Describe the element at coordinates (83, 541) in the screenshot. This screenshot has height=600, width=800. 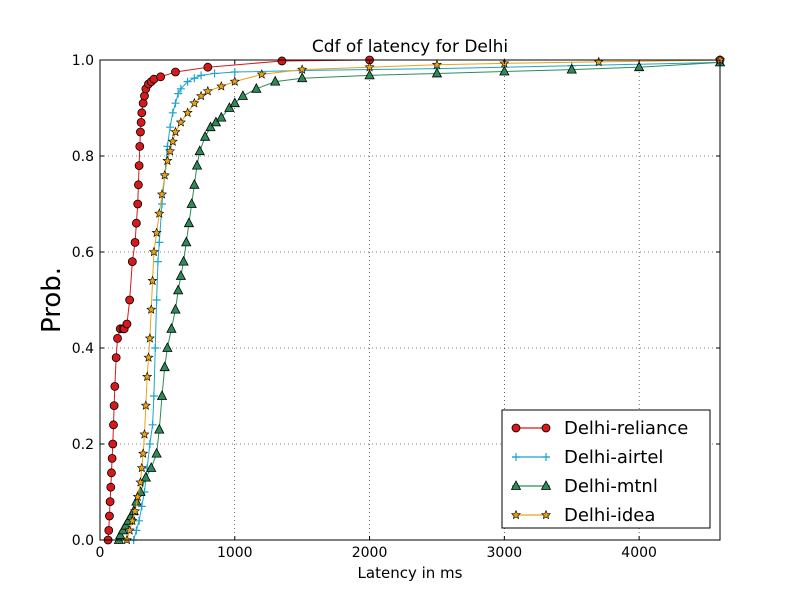
I see `y-tick-label: 0.0` at that location.